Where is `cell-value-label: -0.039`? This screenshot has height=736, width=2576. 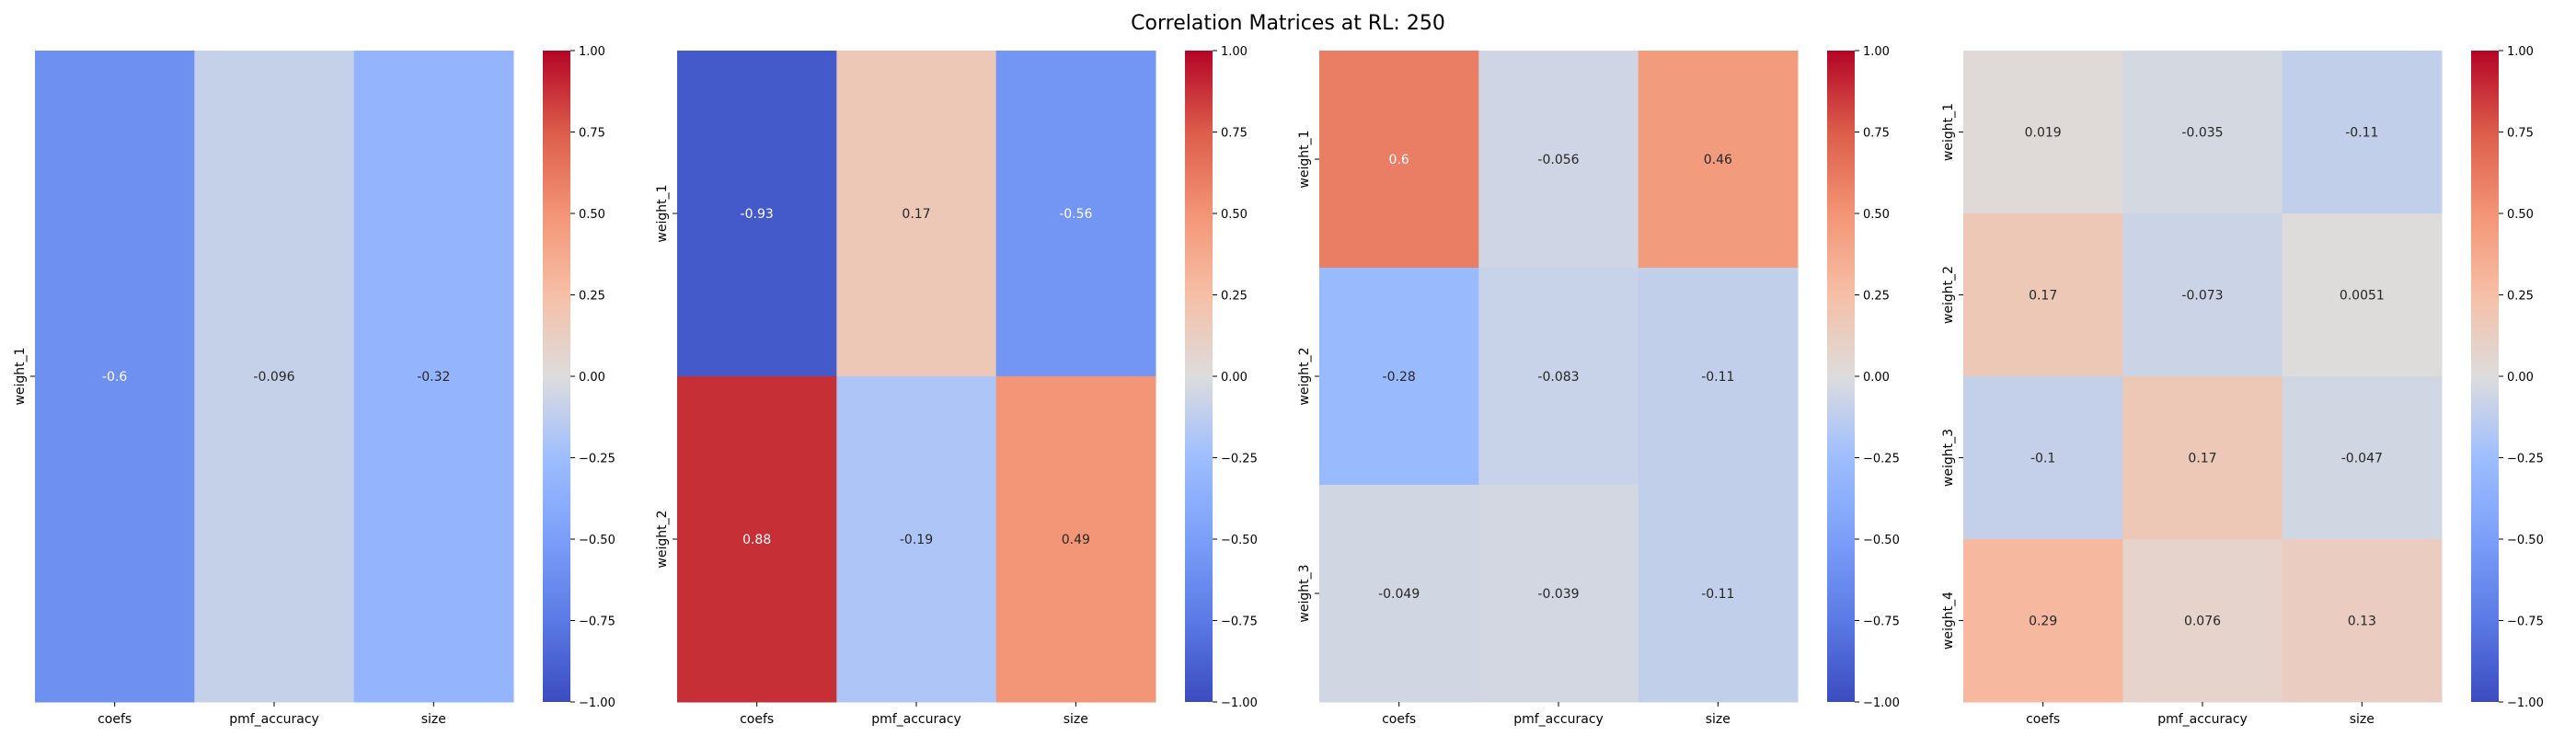 cell-value-label: -0.039 is located at coordinates (1558, 594).